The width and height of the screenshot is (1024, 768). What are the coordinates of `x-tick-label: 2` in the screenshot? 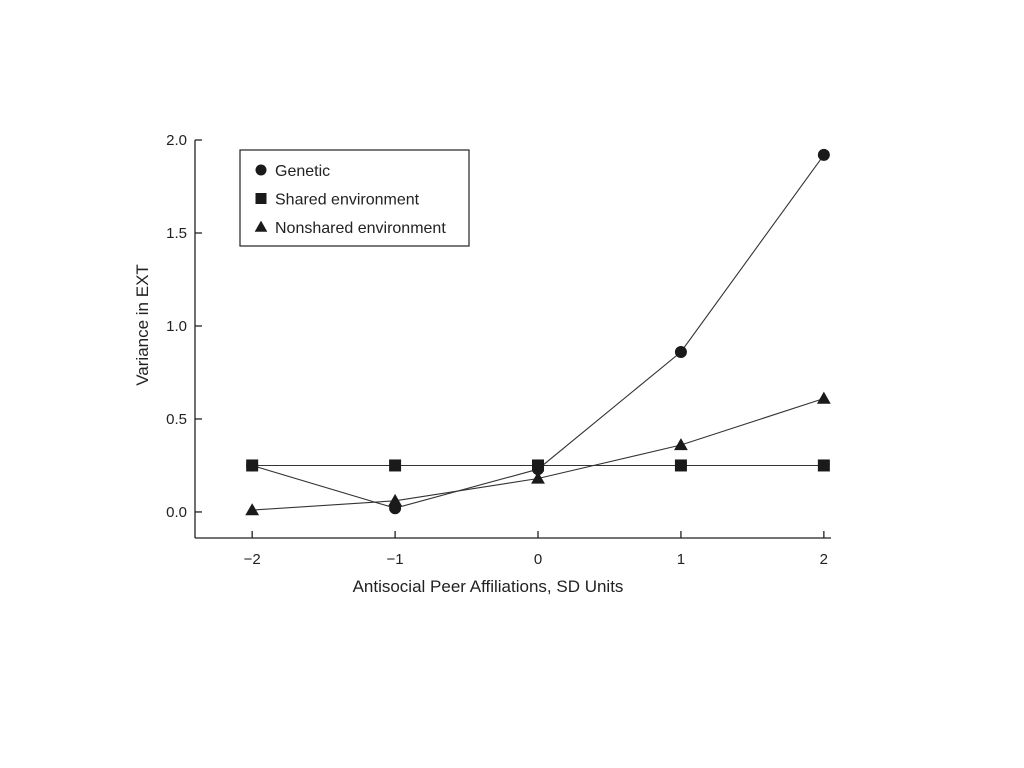 It's located at (824, 559).